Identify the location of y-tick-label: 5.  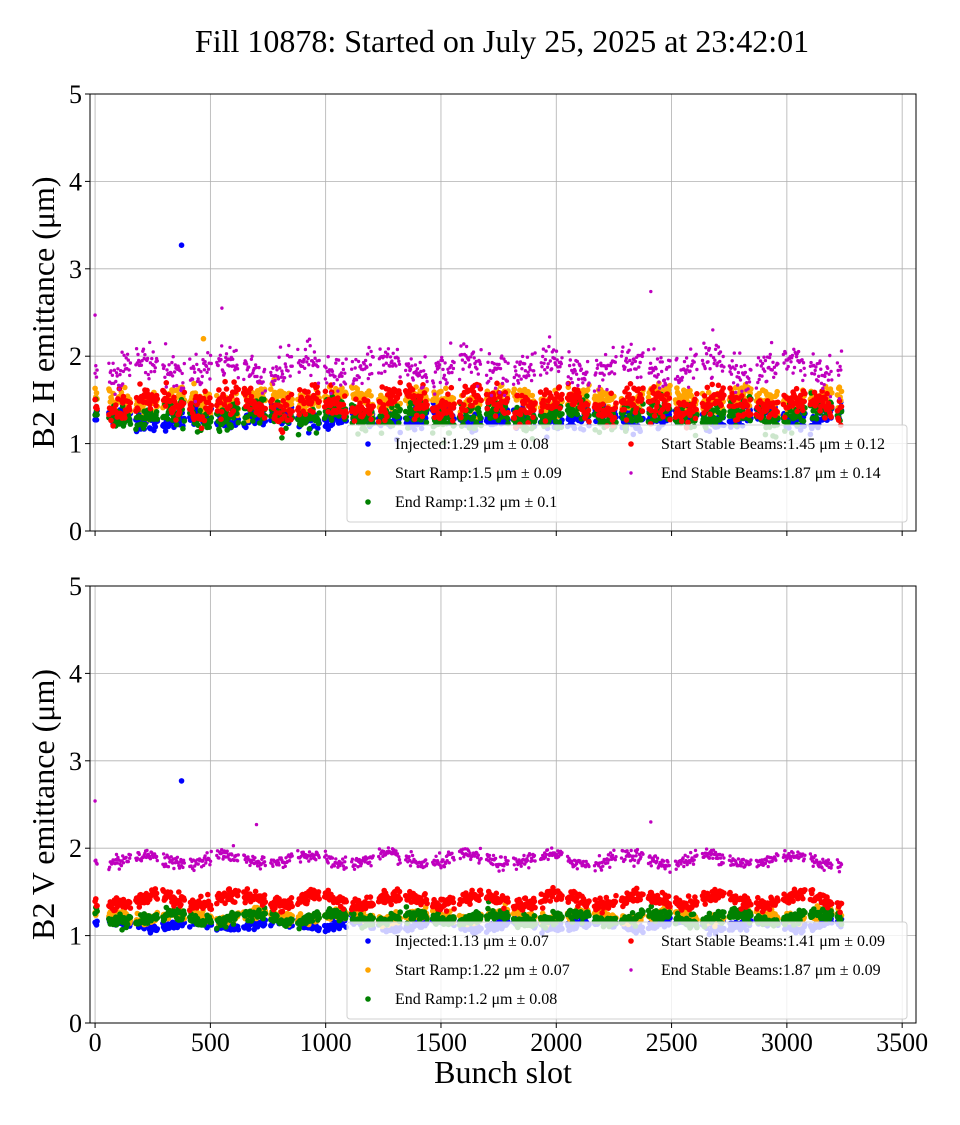
(75, 94).